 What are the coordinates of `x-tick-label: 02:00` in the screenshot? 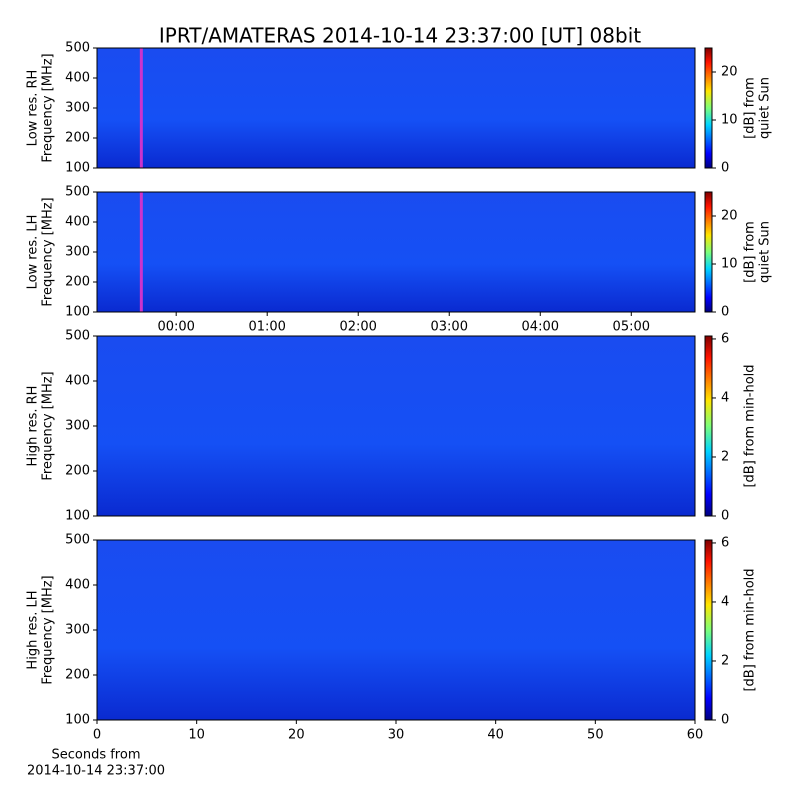 It's located at (357, 327).